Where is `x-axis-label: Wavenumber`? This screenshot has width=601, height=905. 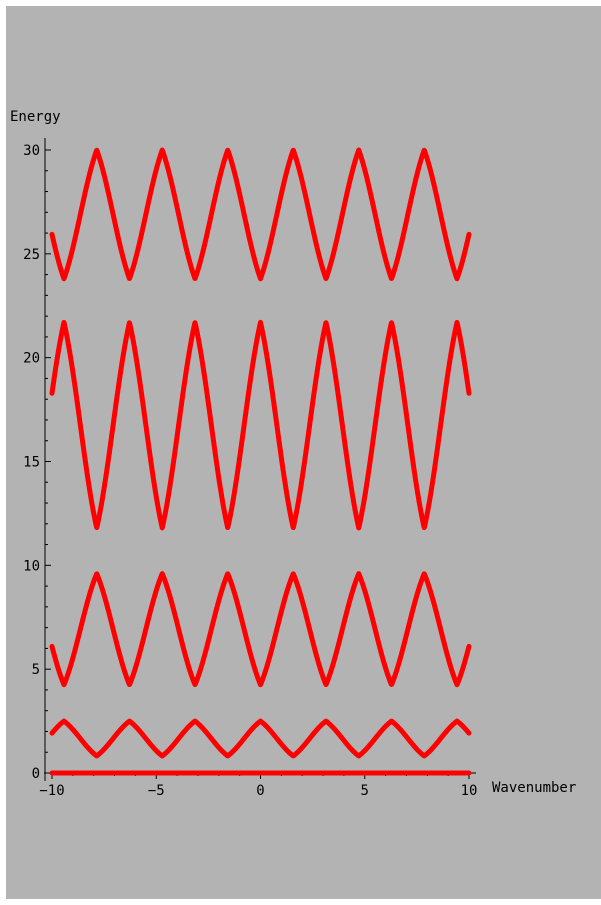 x-axis-label: Wavenumber is located at coordinates (534, 788).